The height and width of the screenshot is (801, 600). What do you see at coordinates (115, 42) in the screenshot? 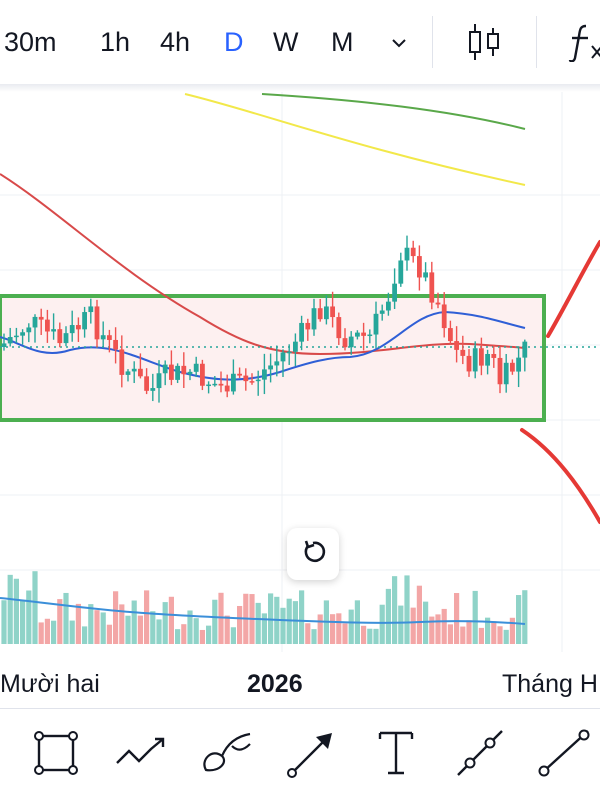
I see `timeframe-1h: 1h` at bounding box center [115, 42].